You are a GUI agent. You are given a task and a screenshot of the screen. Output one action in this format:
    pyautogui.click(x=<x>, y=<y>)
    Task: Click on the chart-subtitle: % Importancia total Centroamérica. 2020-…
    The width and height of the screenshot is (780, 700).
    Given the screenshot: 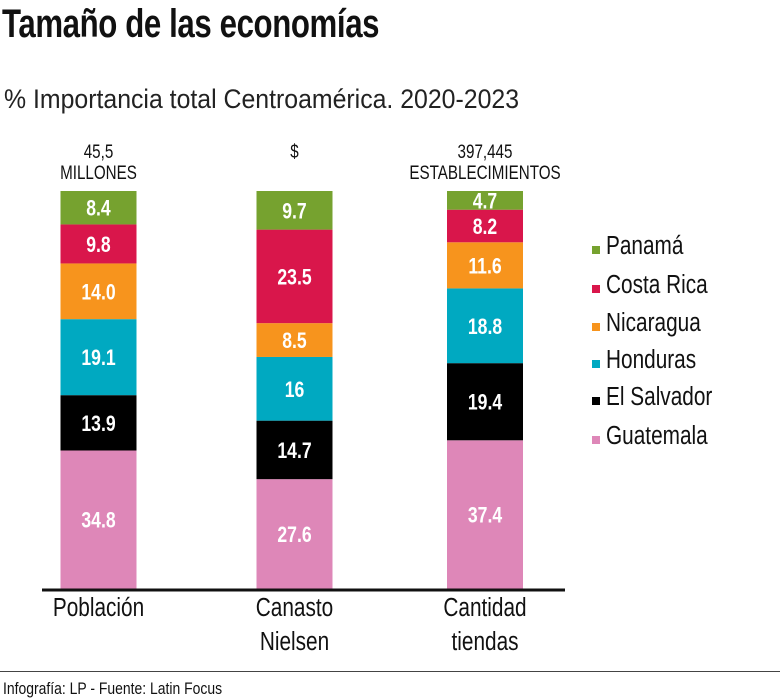 What is the action you would take?
    pyautogui.click(x=262, y=99)
    